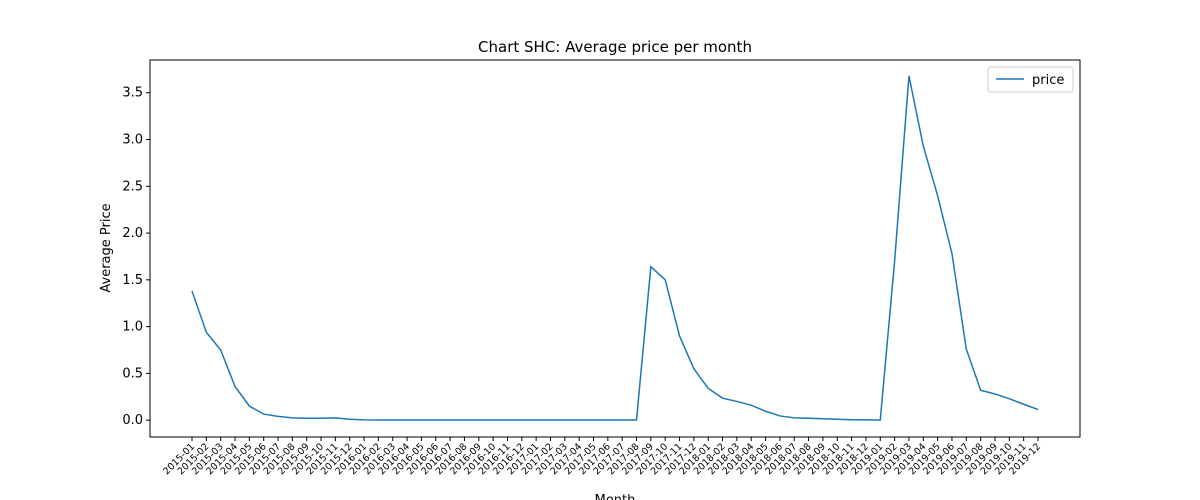 Image resolution: width=1200 pixels, height=500 pixels. I want to click on y-axis-label: Average Price, so click(106, 247).